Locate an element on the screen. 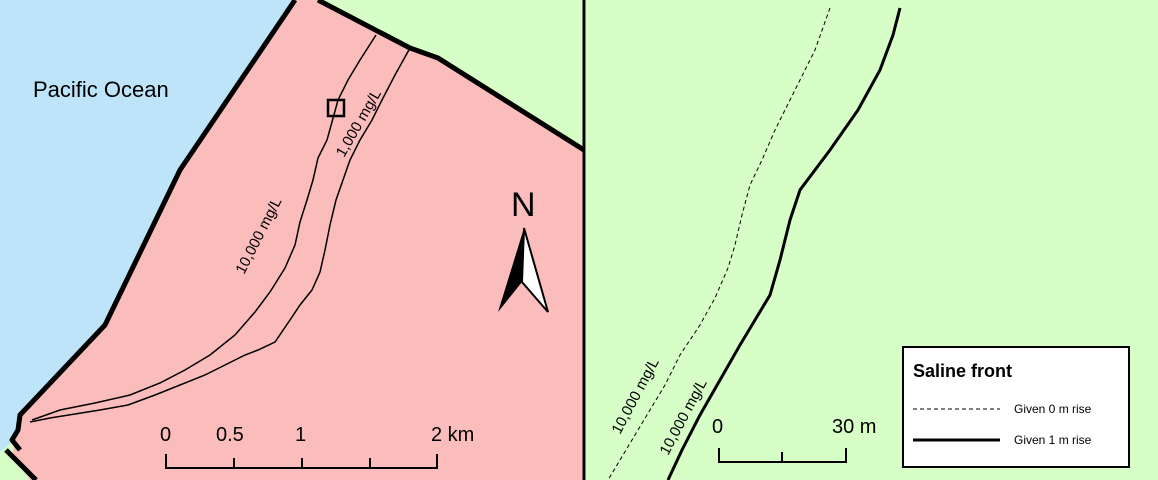 This screenshot has width=1158, height=480. study-area-box is located at coordinates (336, 108).